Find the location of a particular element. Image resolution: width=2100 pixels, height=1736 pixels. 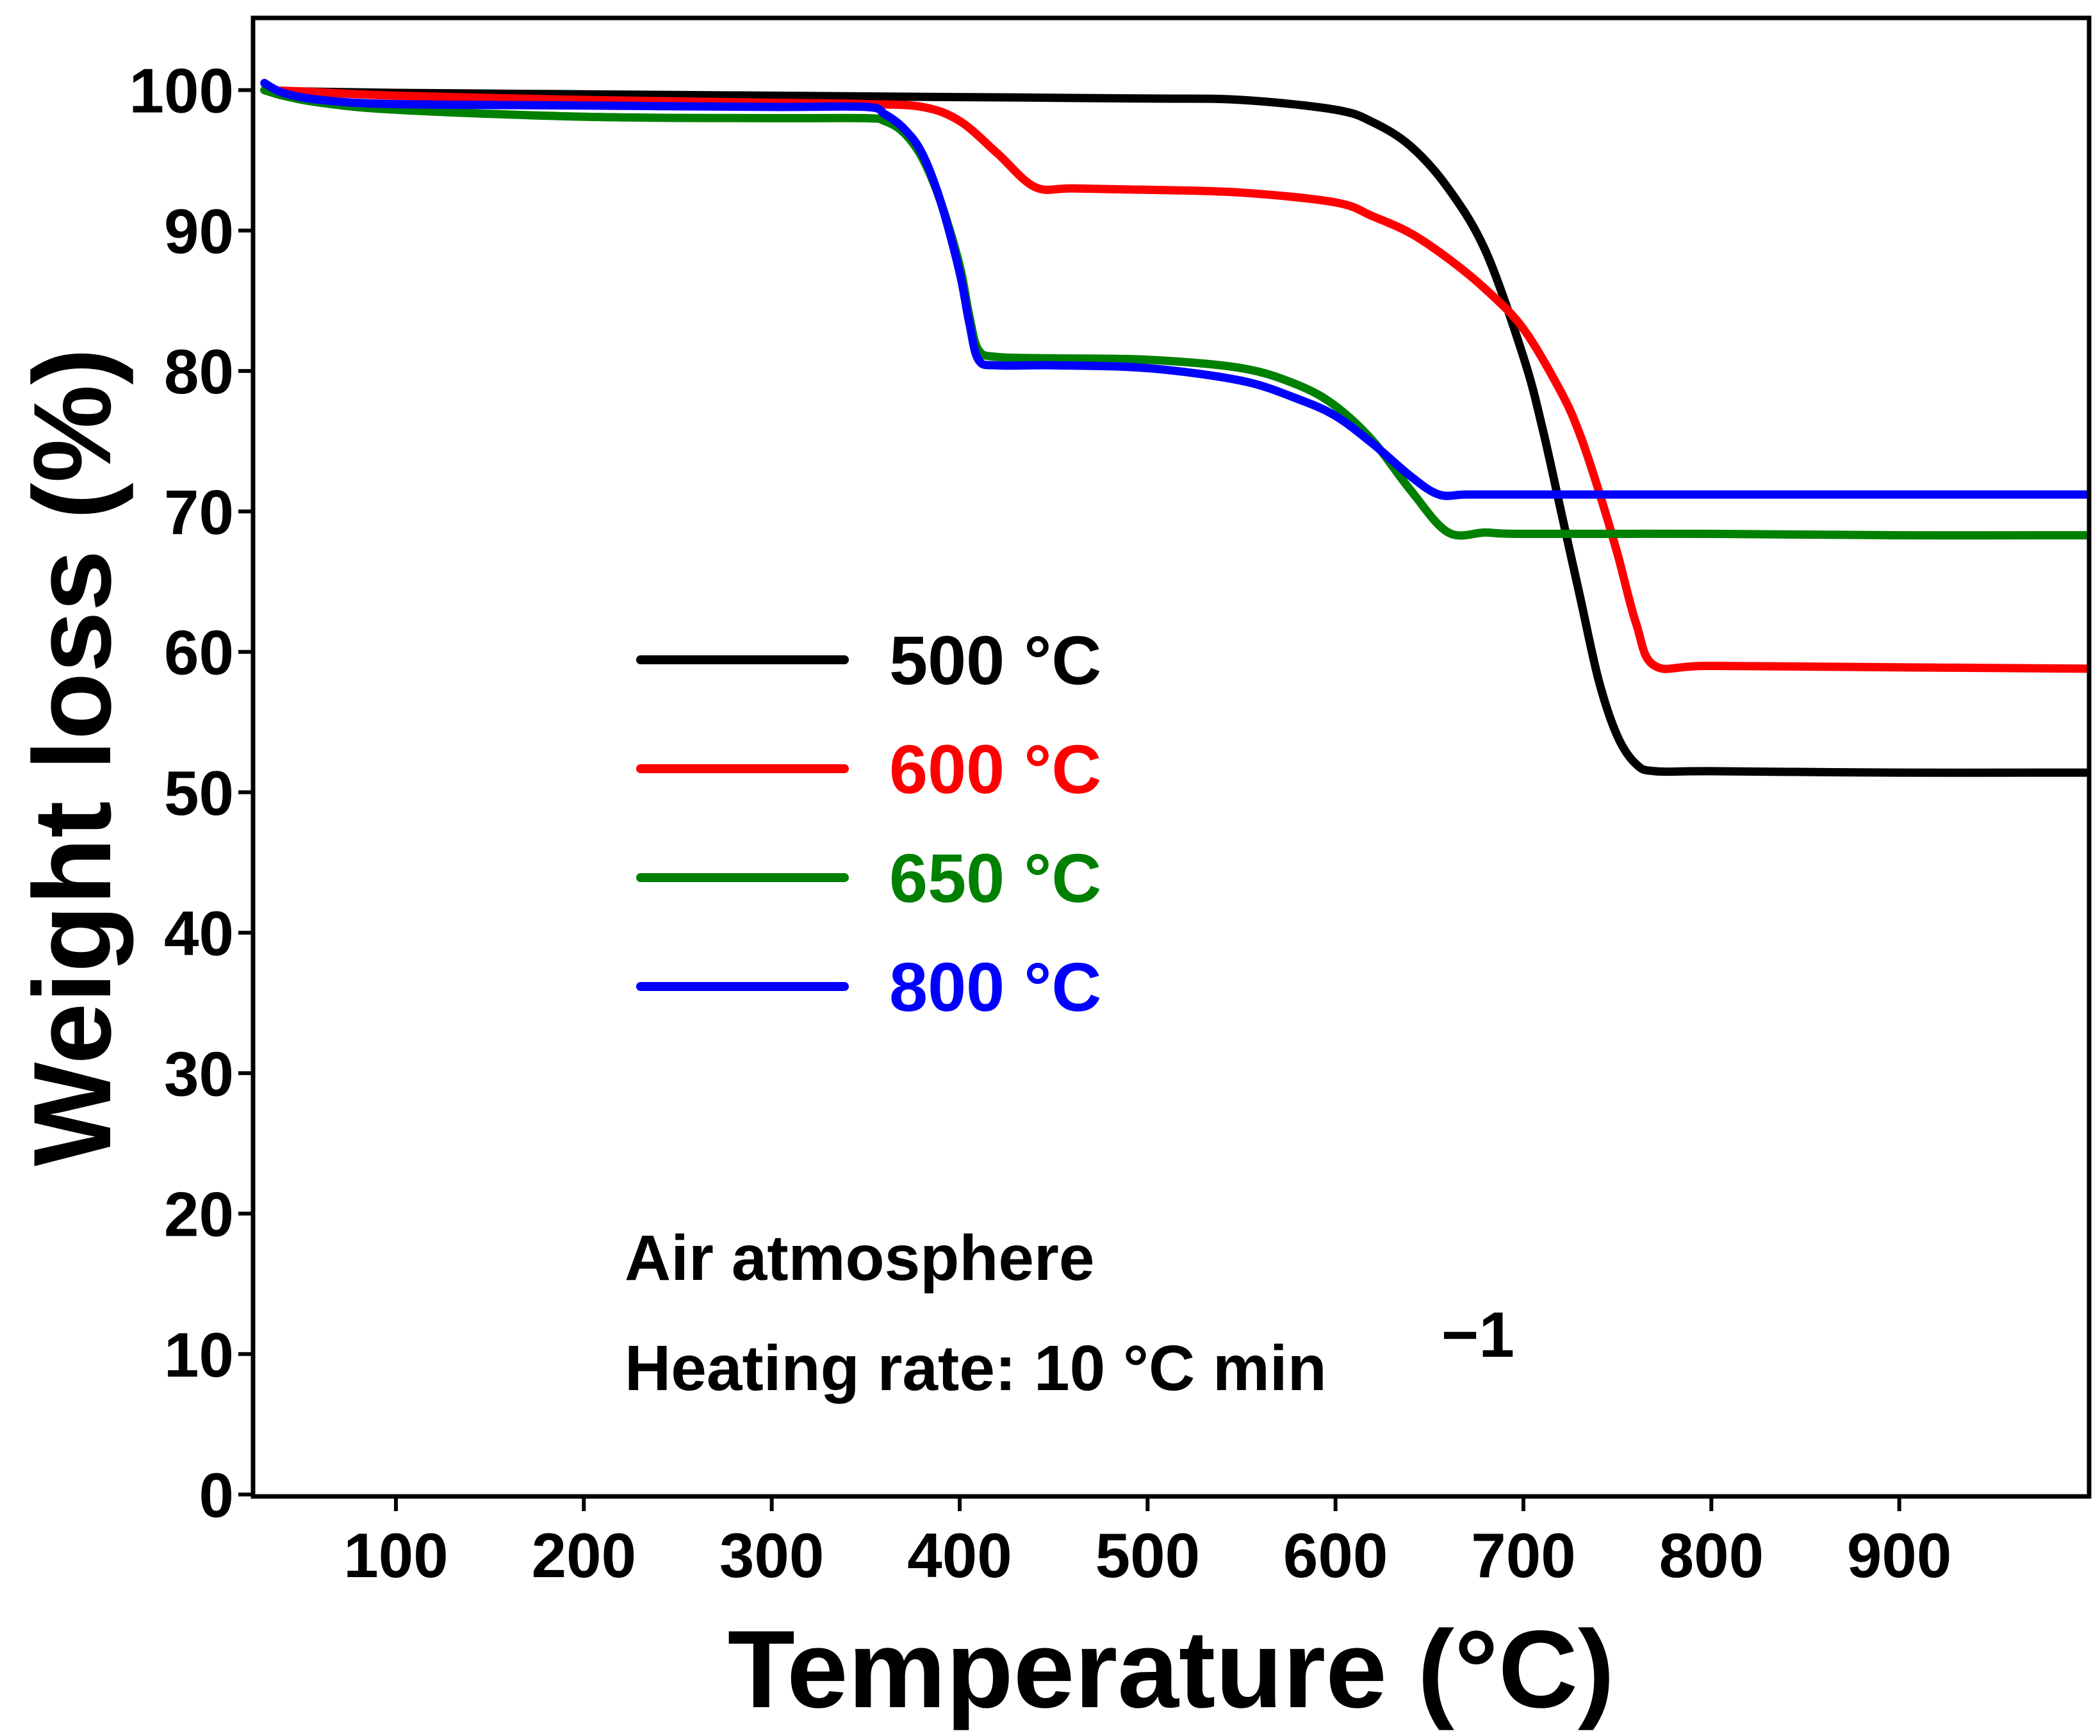

legend-label: 650 °C is located at coordinates (995, 878).